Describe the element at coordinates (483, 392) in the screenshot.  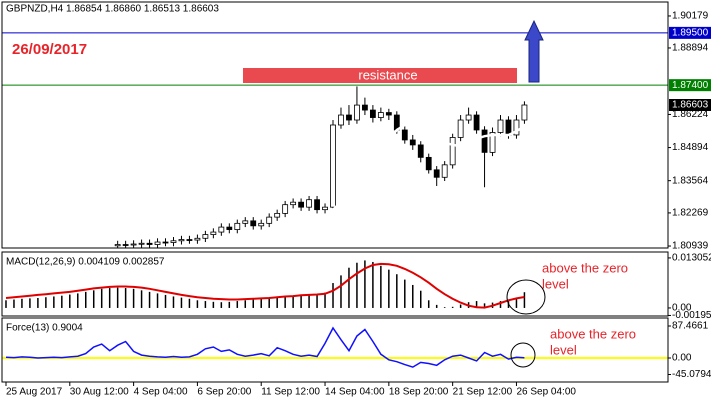
I see `x-tick-label: 21 Sep 12:00` at that location.